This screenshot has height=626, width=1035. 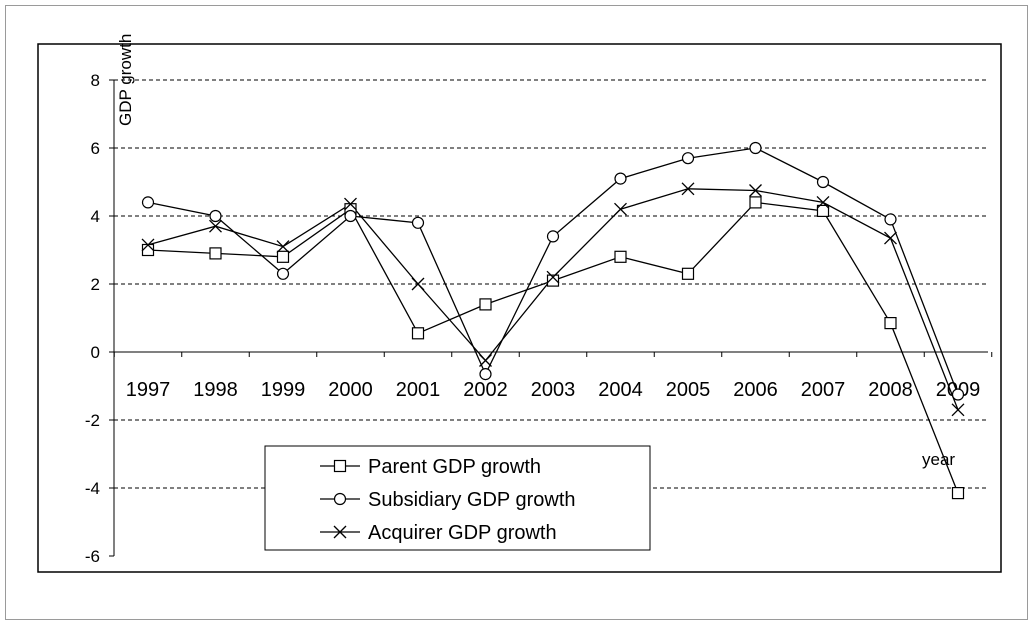 I want to click on y-tick-label: 0, so click(x=95, y=352).